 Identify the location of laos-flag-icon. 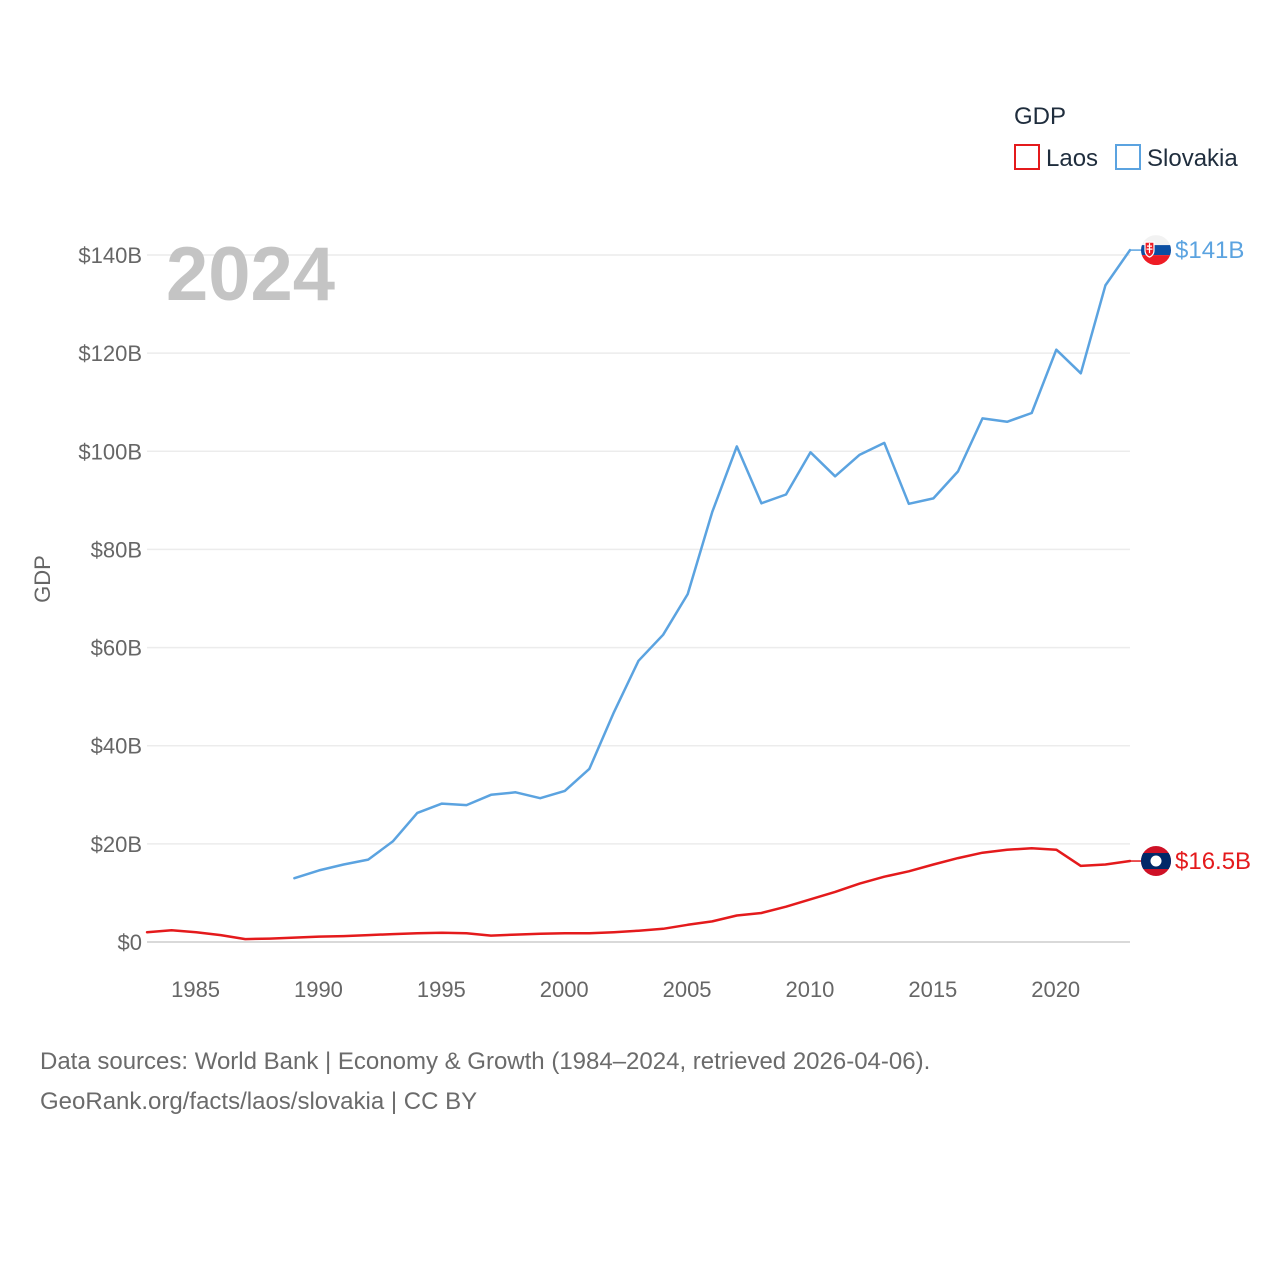
(1156, 861).